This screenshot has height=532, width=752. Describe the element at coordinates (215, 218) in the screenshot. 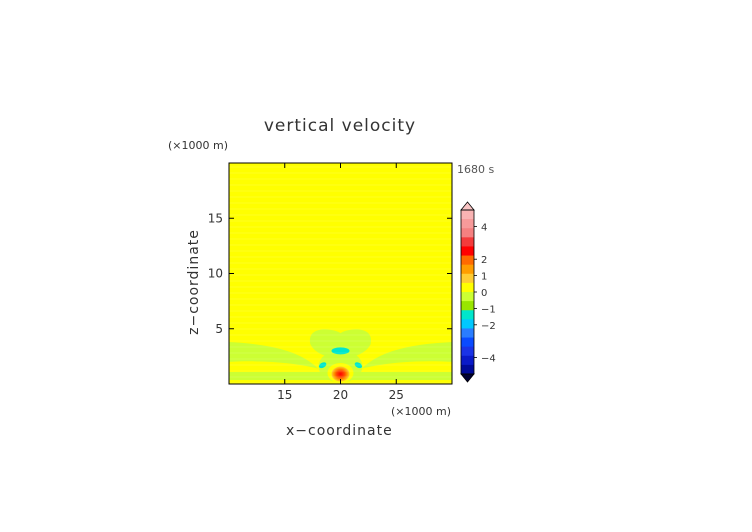

I see `y-tick-label: 15` at that location.